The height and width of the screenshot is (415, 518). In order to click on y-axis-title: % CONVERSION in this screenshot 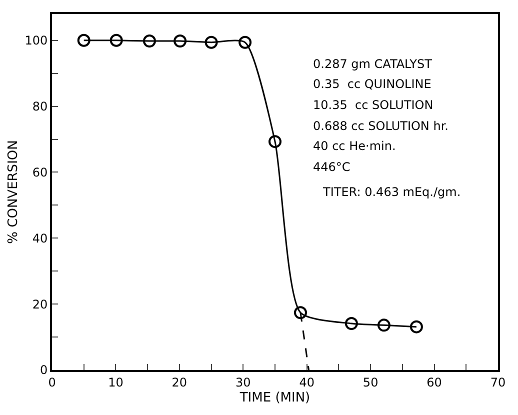, I will do `click(14, 192)`.